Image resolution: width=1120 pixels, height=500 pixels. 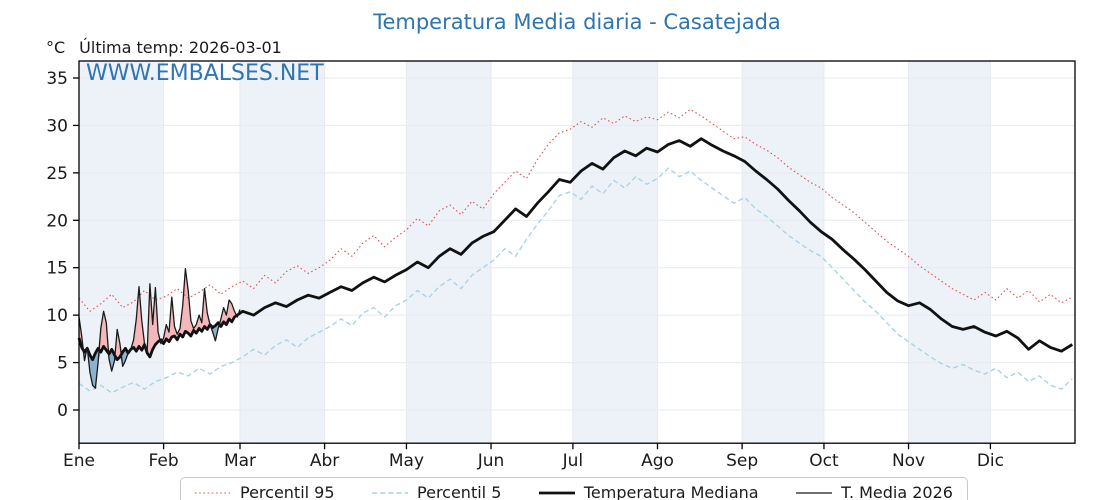 What do you see at coordinates (324, 461) in the screenshot?
I see `x-tick-label: Abr` at bounding box center [324, 461].